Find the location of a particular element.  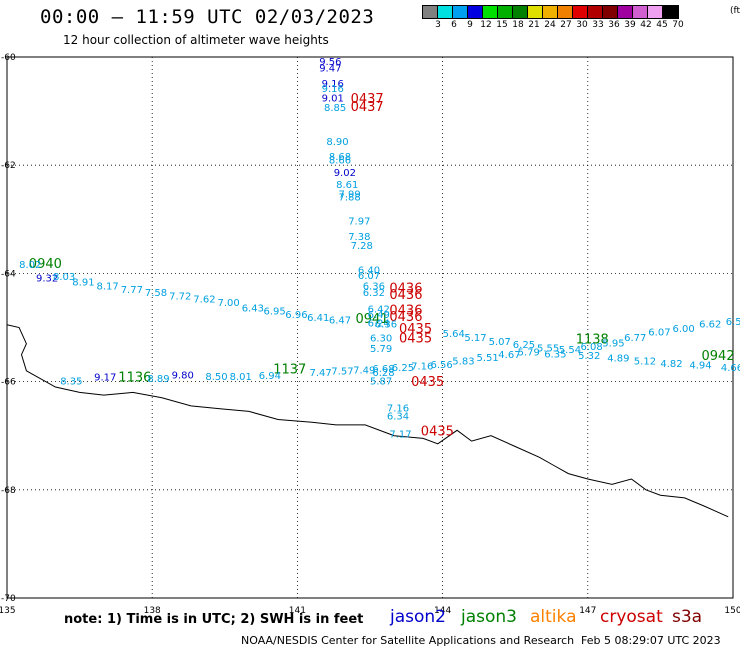

wave-height-label: 9.01 is located at coordinates (333, 98).